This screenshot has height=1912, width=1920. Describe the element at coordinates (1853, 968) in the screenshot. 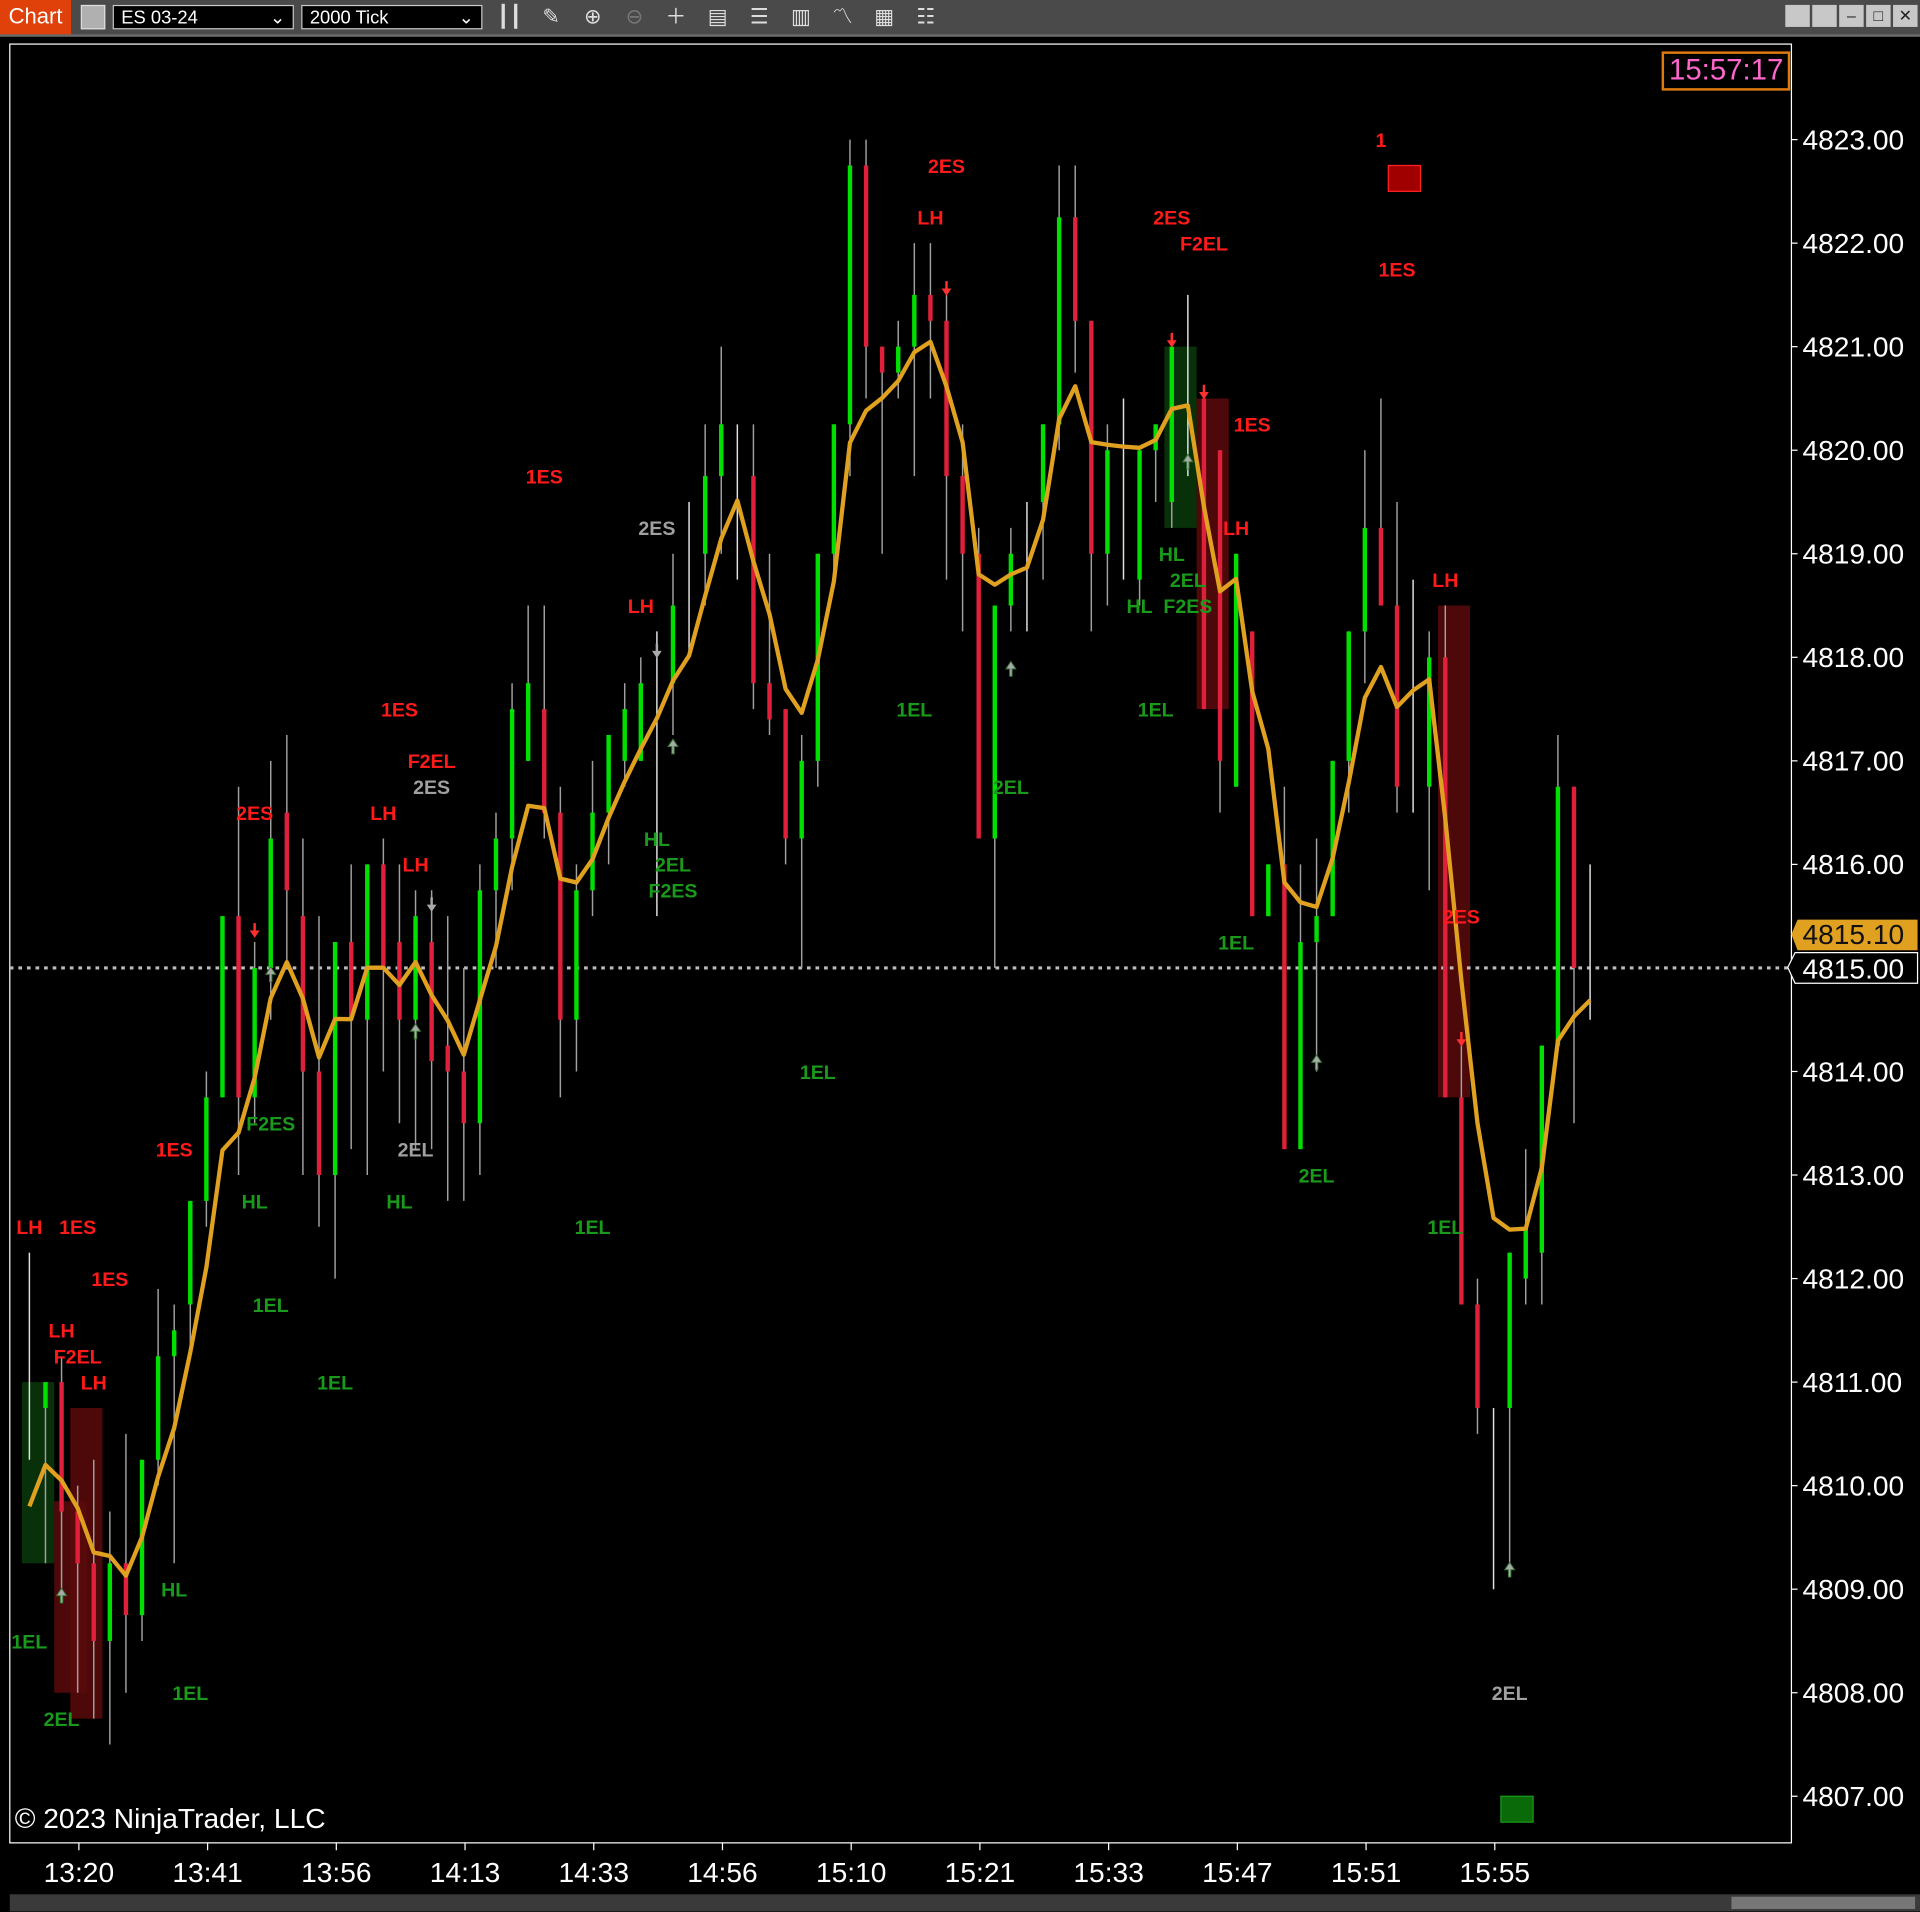

I see `current-price-marker: 4815.00` at that location.